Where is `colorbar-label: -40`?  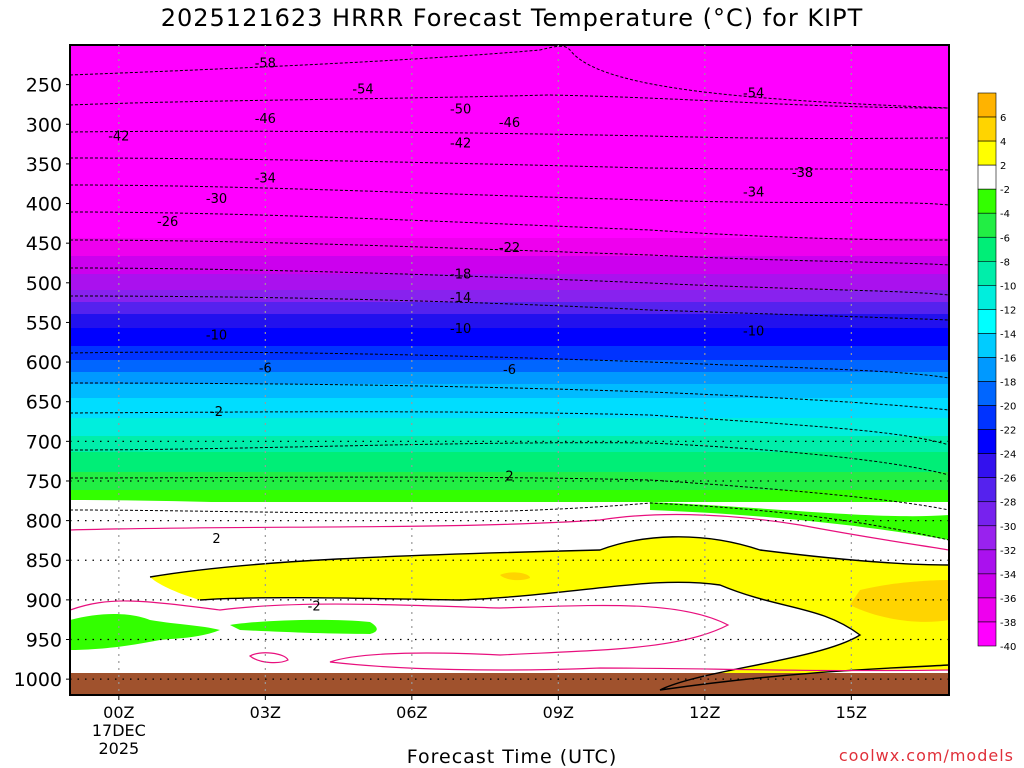
colorbar-label: -40 is located at coordinates (1008, 647).